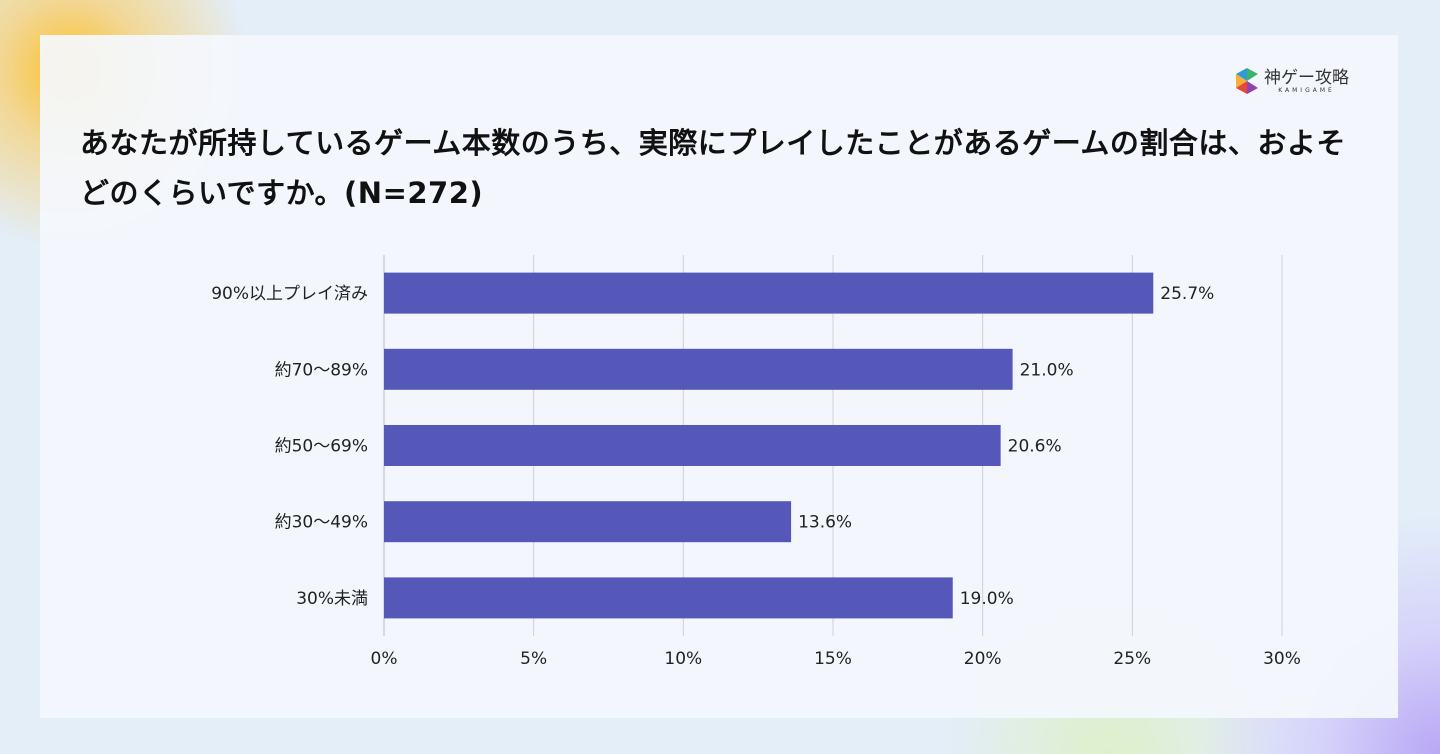 This screenshot has width=1440, height=754. Describe the element at coordinates (683, 659) in the screenshot. I see `x-tick-label: 10%` at that location.